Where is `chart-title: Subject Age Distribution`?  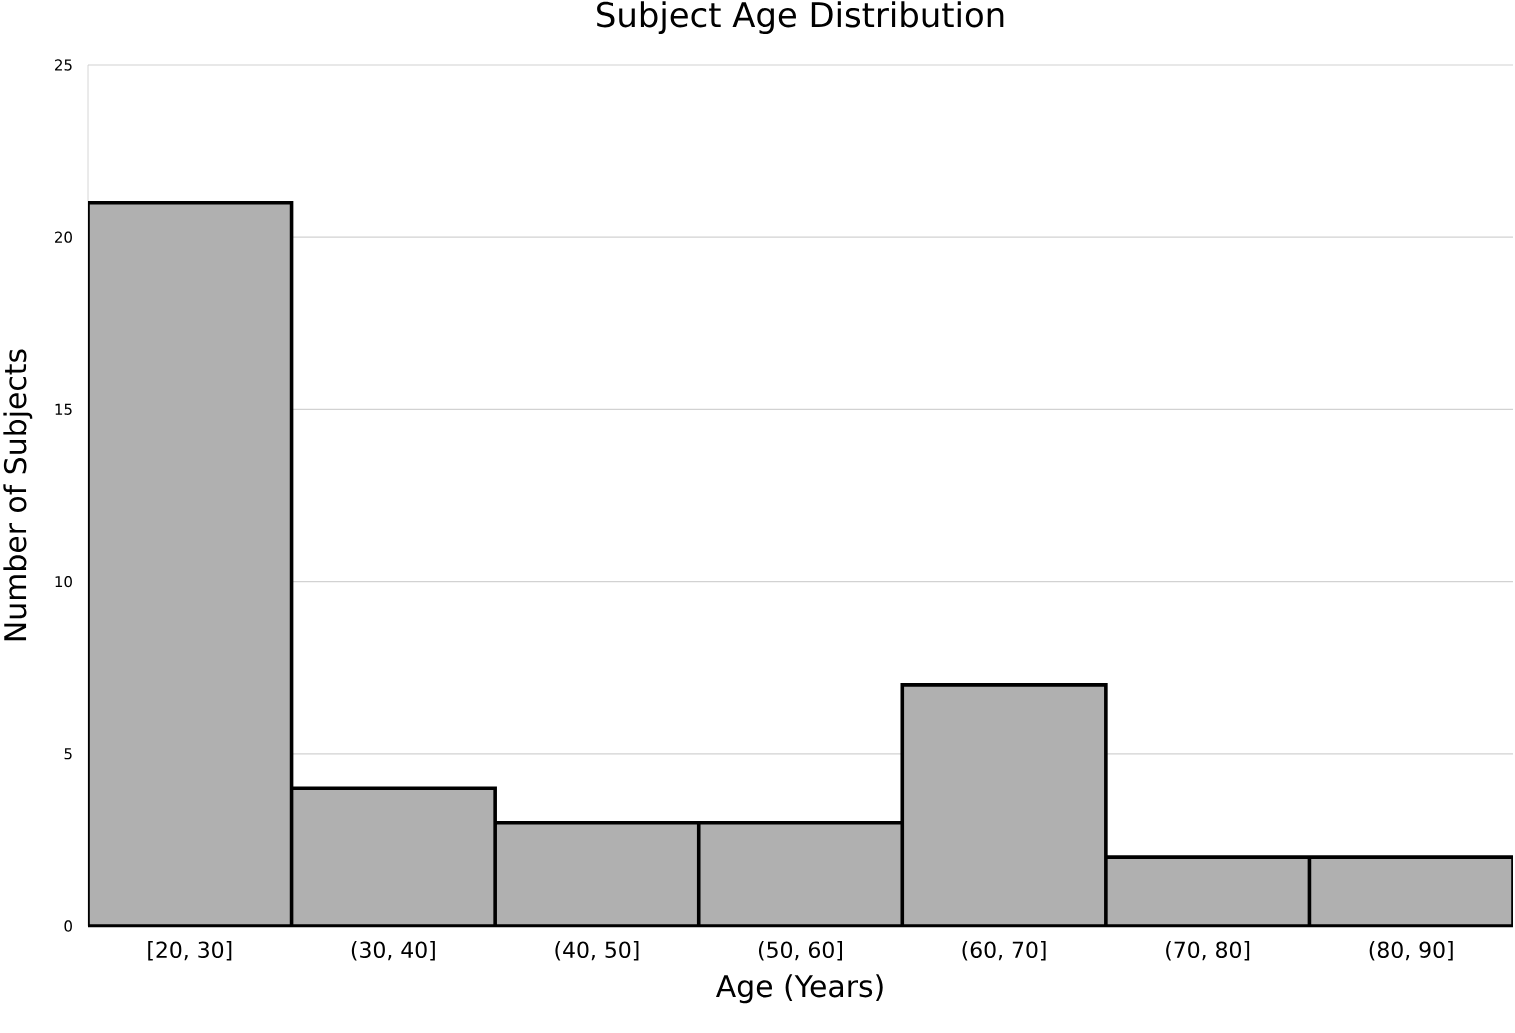 chart-title: Subject Age Distribution is located at coordinates (800, 17).